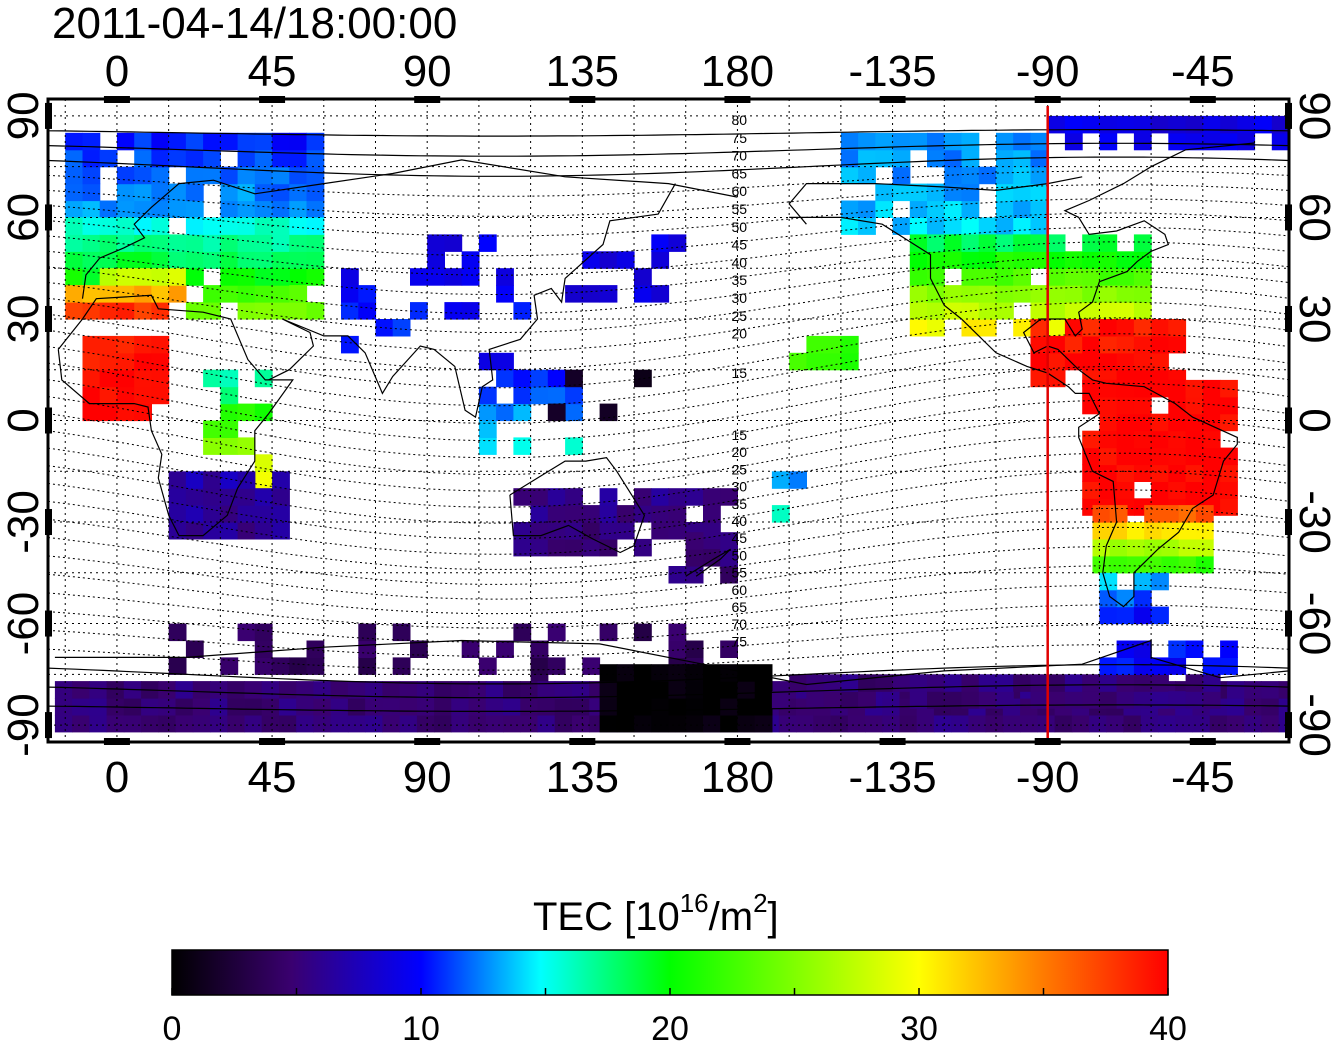  I want to click on frame-tick-top, so click(737, 99).